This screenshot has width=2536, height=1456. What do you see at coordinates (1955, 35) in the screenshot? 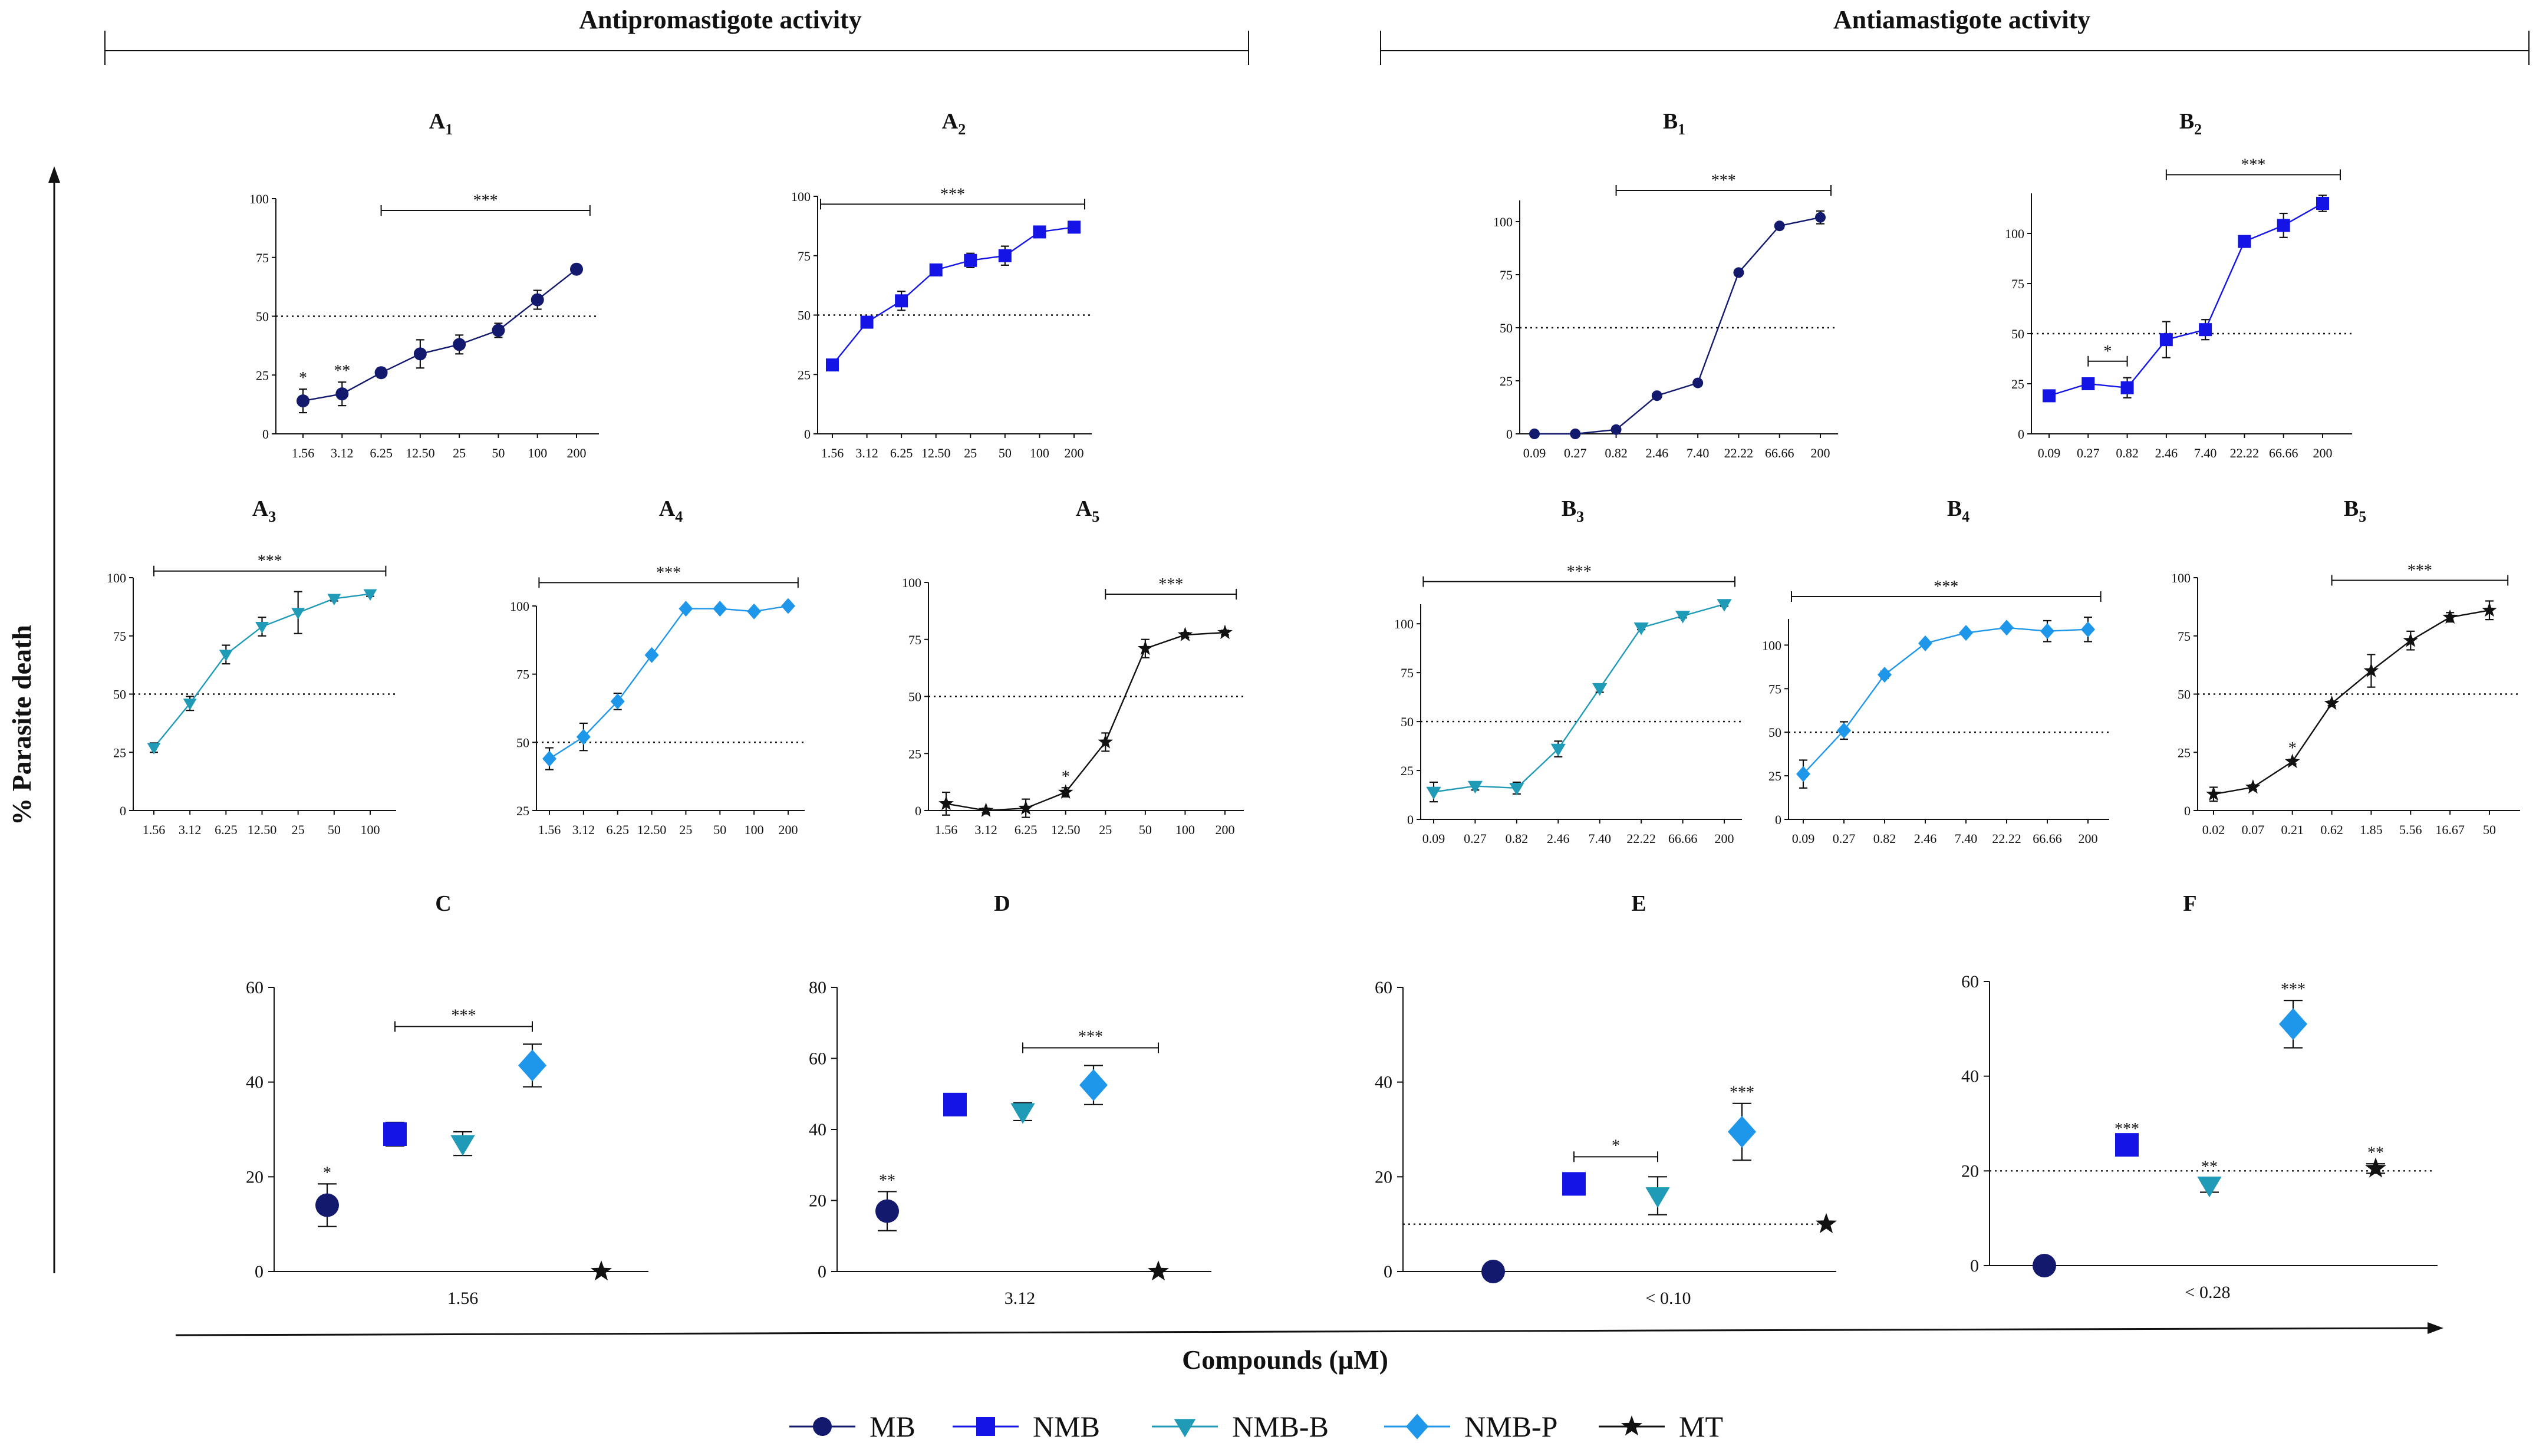
I see `section-antiamastigote: Antiamastigote activity` at bounding box center [1955, 35].